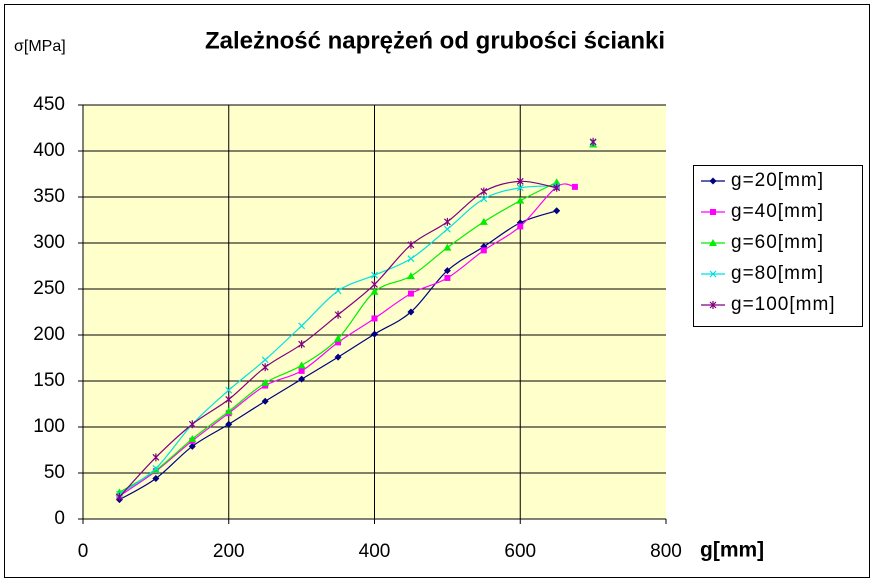 Image resolution: width=874 pixels, height=588 pixels. What do you see at coordinates (49, 242) in the screenshot?
I see `y-tick-label: 300` at bounding box center [49, 242].